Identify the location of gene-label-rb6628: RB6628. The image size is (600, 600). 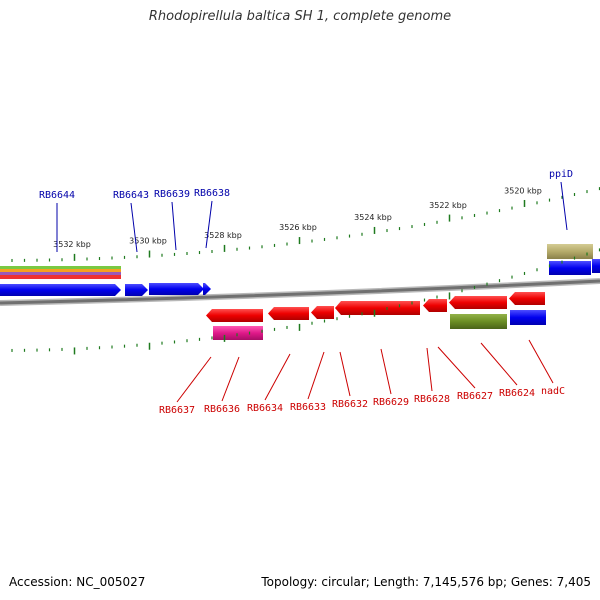
(432, 399).